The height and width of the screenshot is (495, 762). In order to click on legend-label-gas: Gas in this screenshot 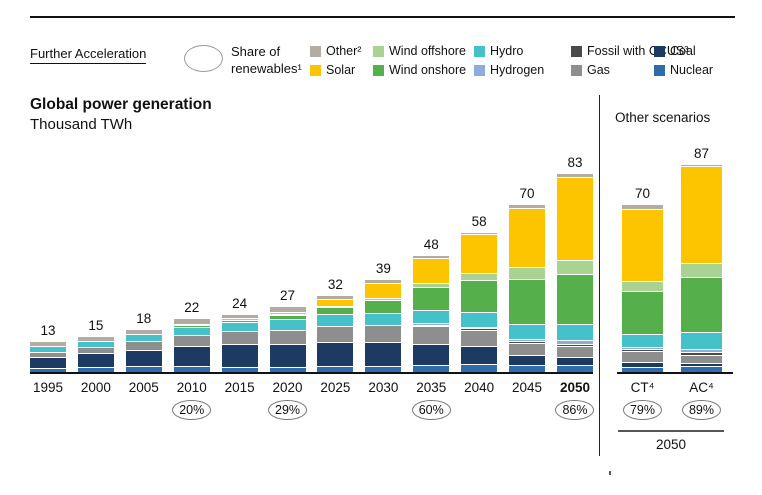, I will do `click(598, 70)`.